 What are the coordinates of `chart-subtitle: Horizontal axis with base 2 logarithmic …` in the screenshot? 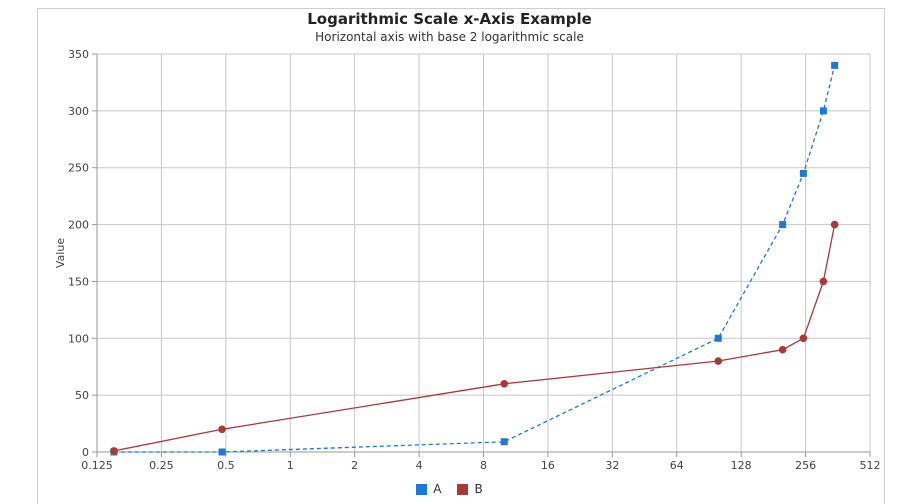 It's located at (449, 37).